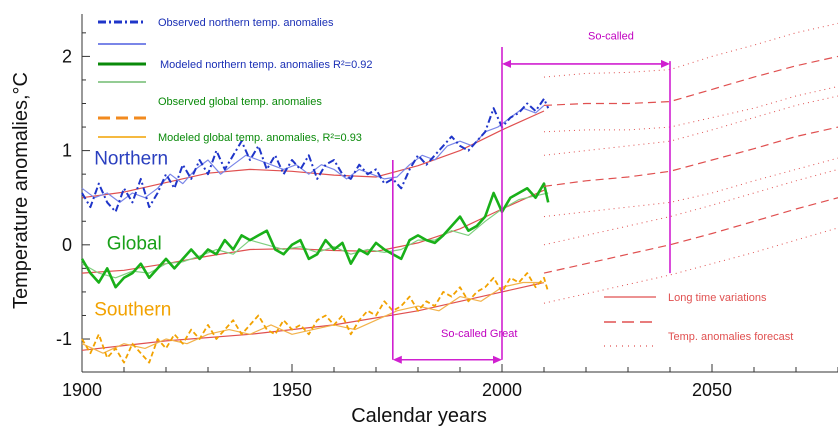 The image size is (838, 430). What do you see at coordinates (67, 151) in the screenshot?
I see `y-tick-label: 1` at bounding box center [67, 151].